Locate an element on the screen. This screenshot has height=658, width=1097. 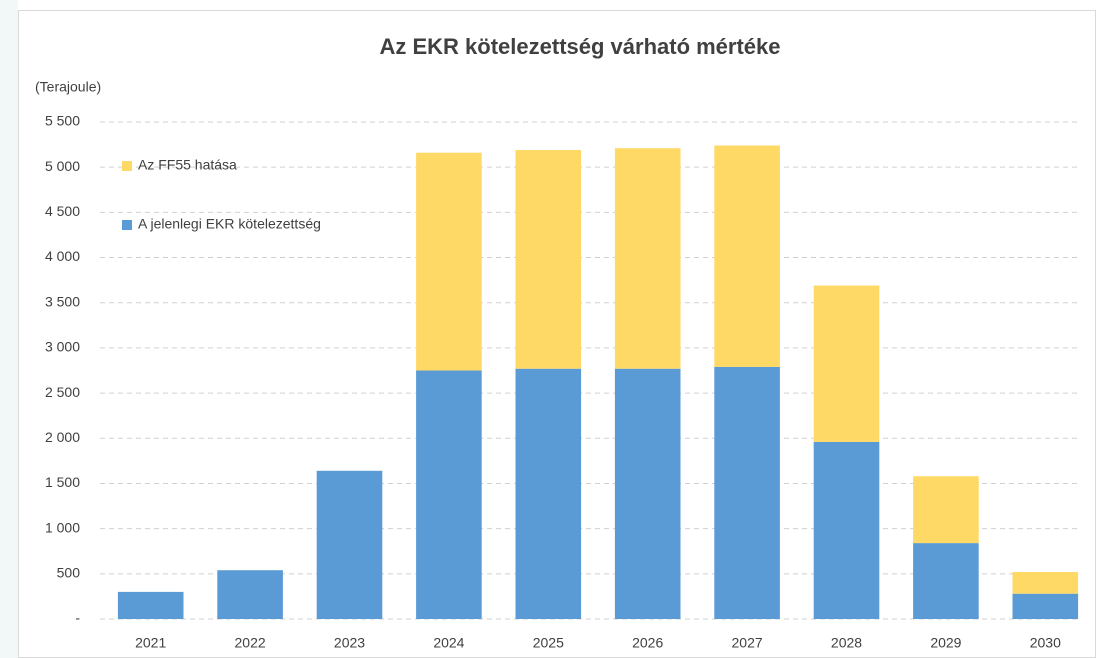
x-tick-label: 2025 is located at coordinates (548, 643).